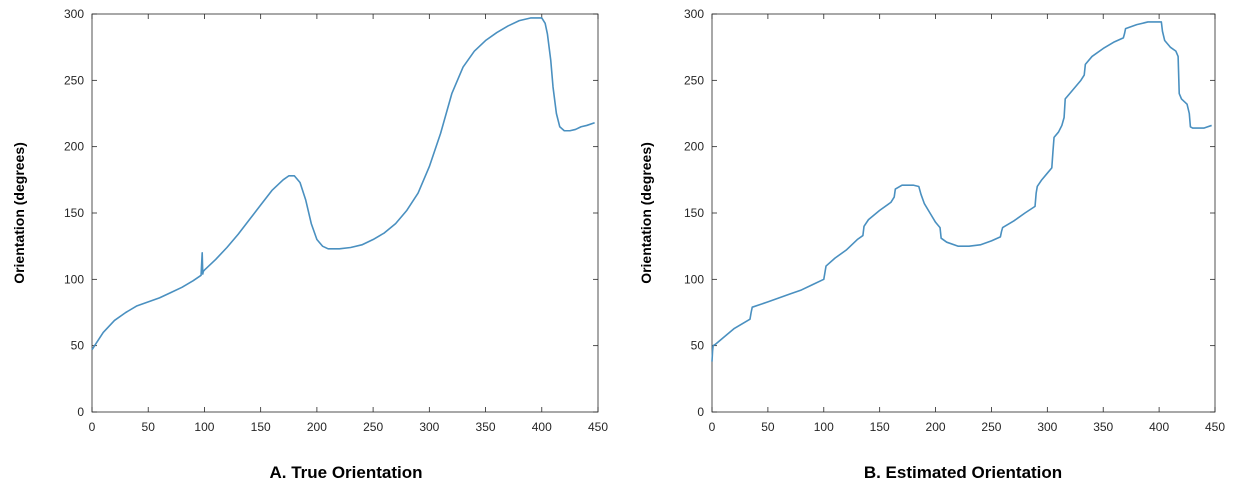 The width and height of the screenshot is (1233, 488). What do you see at coordinates (345, 472) in the screenshot?
I see `chart-caption: A. True Orientation` at bounding box center [345, 472].